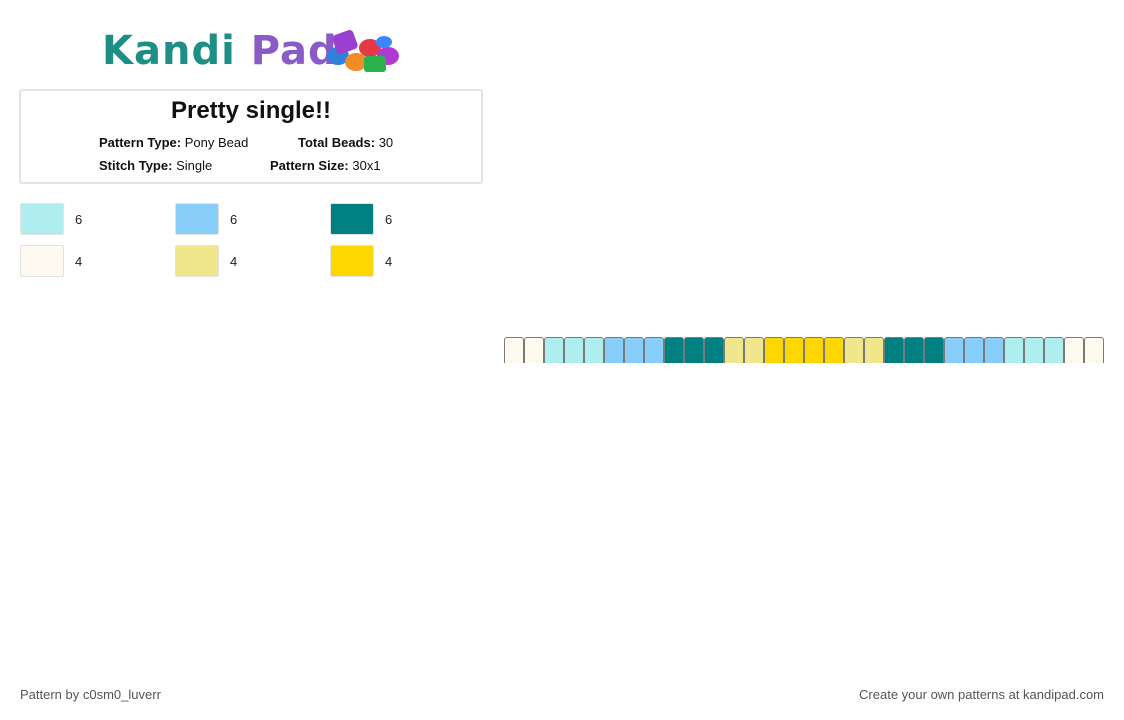 The height and width of the screenshot is (720, 1124). What do you see at coordinates (255, 243) in the screenshot?
I see `color-legend: 6 6 6 4 4 4` at bounding box center [255, 243].